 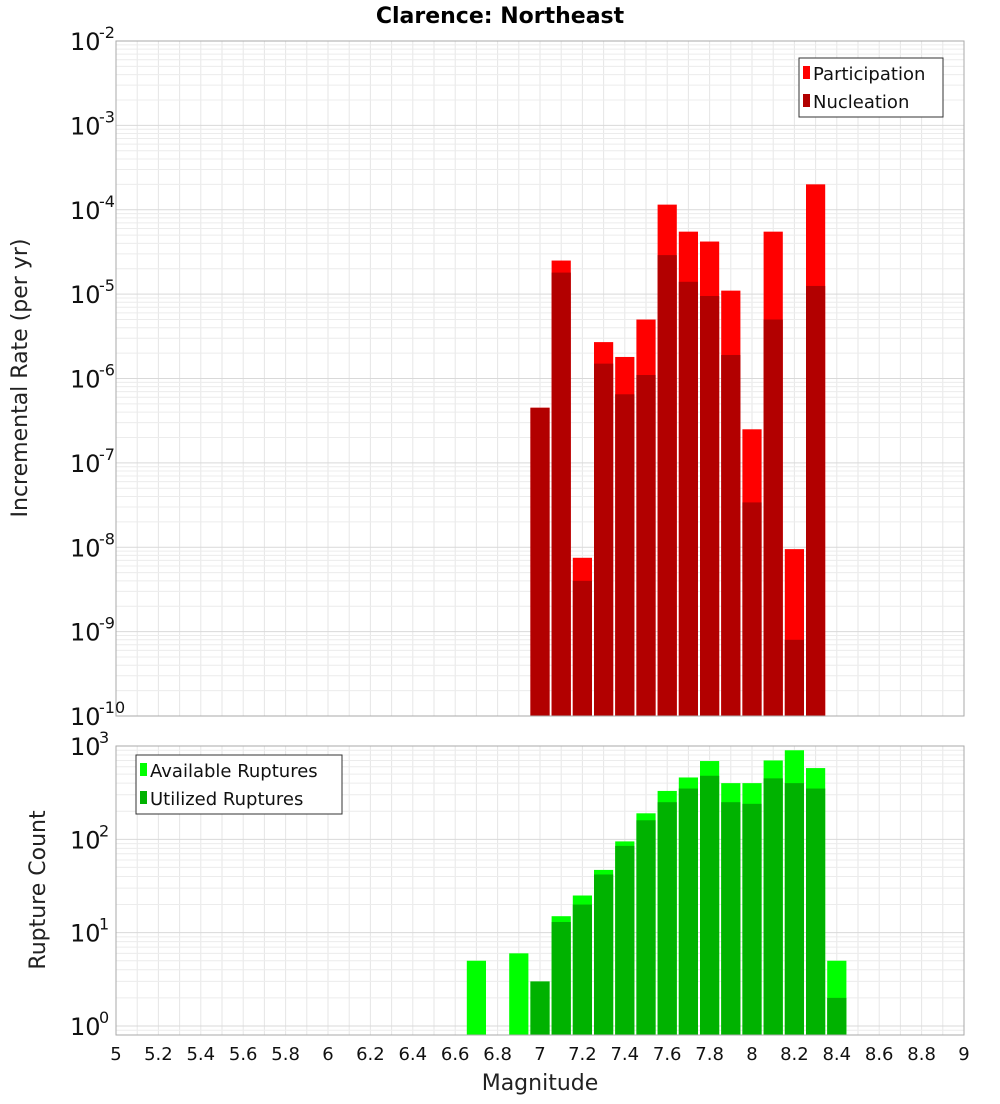 I want to click on bottom-y-tick-label: 10², so click(x=89, y=837).